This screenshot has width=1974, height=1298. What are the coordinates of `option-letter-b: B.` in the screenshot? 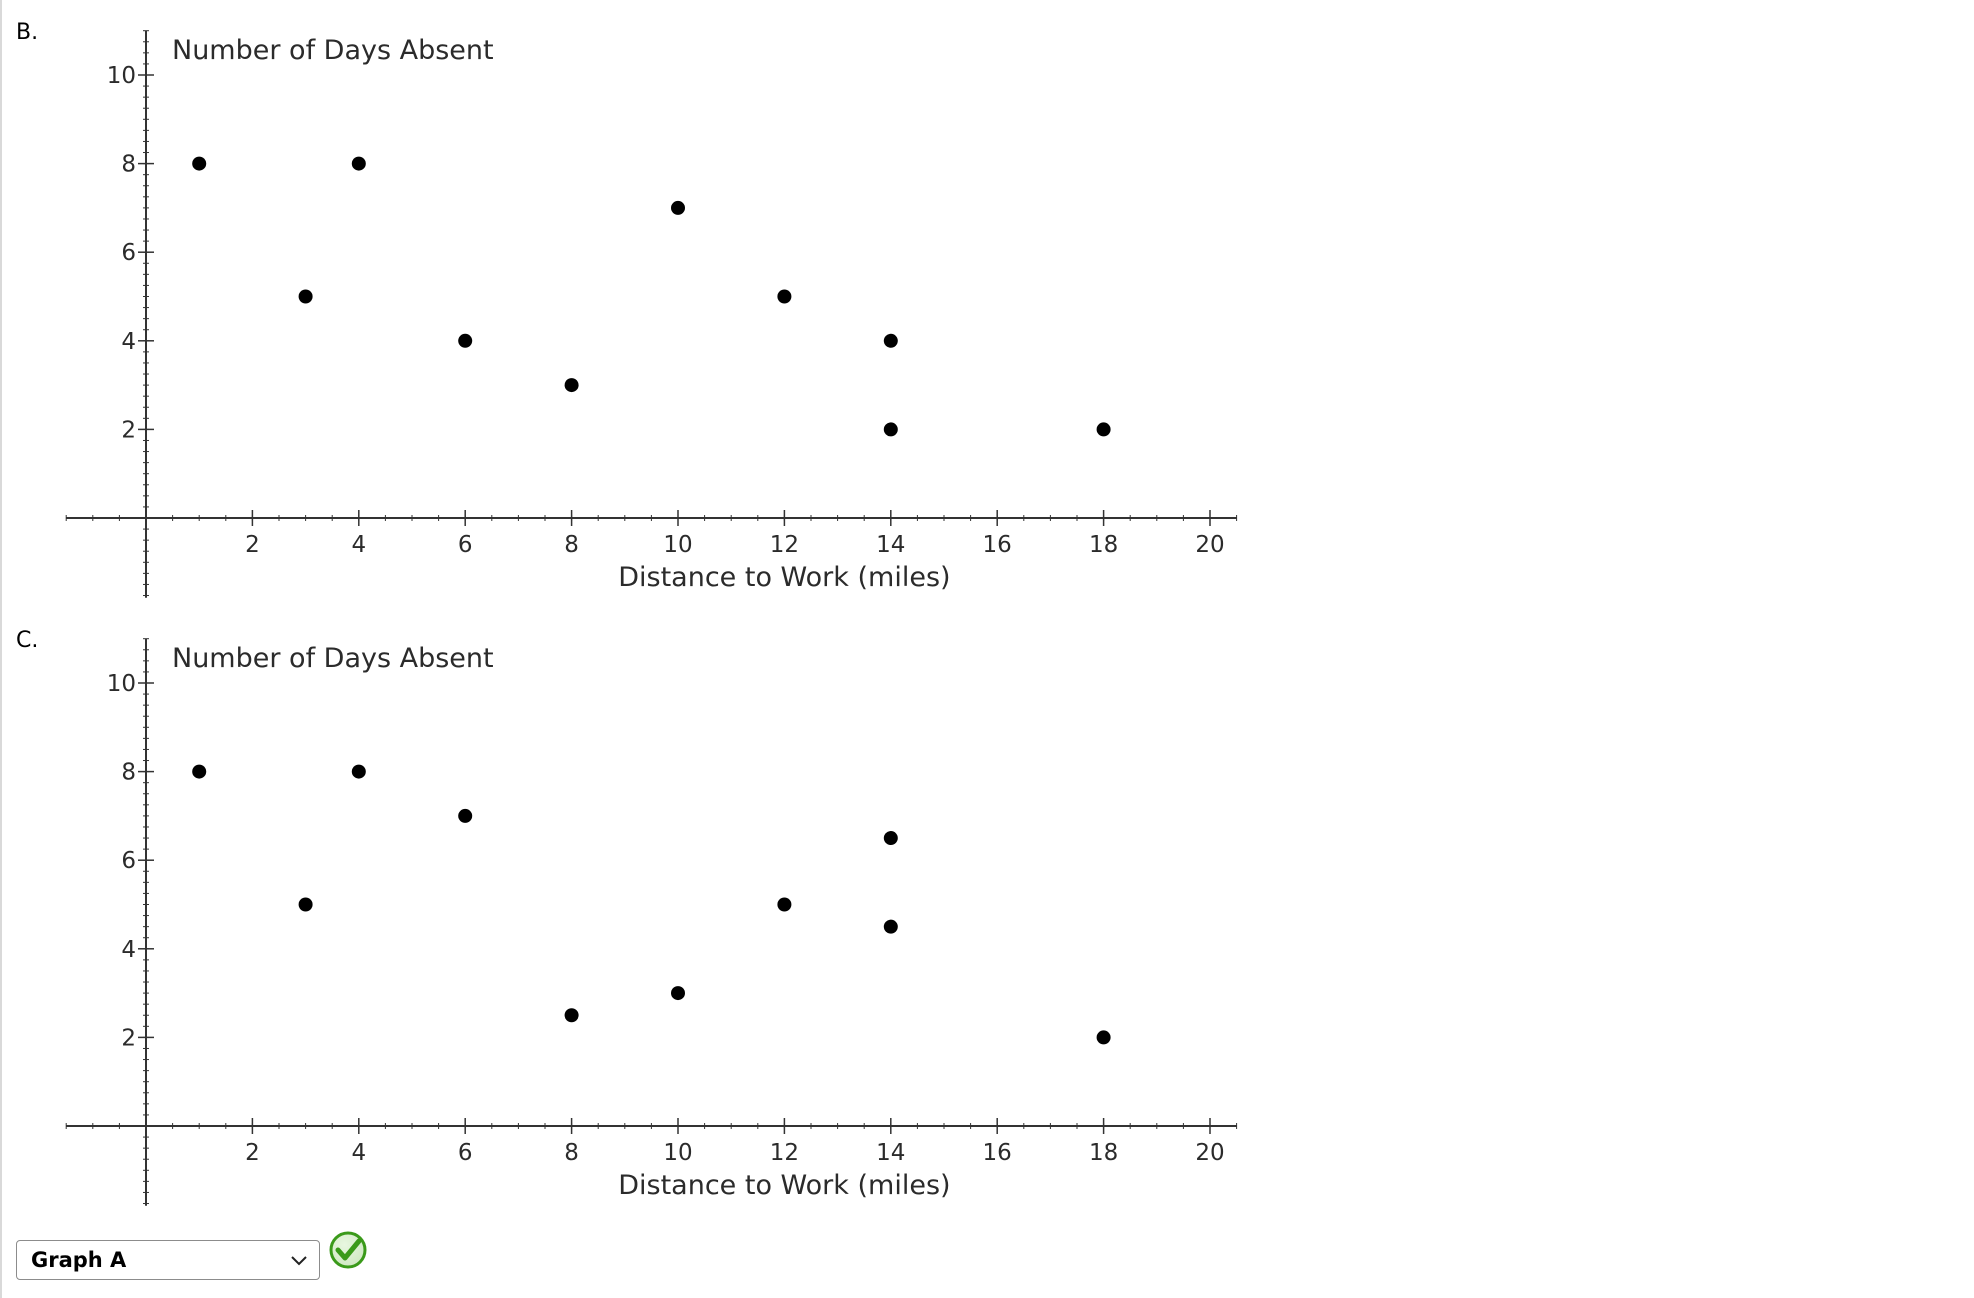 It's located at (27, 32).